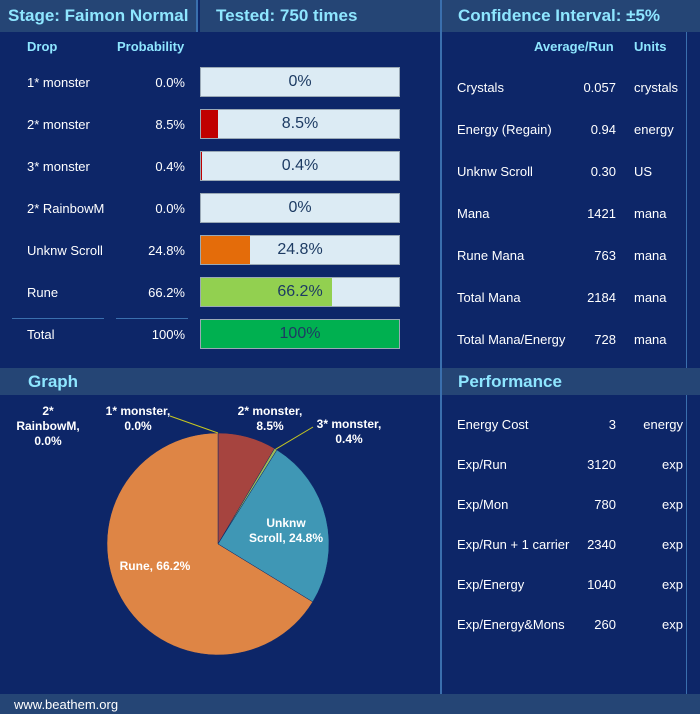 The image size is (700, 714). What do you see at coordinates (601, 584) in the screenshot?
I see `performance-value: 1040` at bounding box center [601, 584].